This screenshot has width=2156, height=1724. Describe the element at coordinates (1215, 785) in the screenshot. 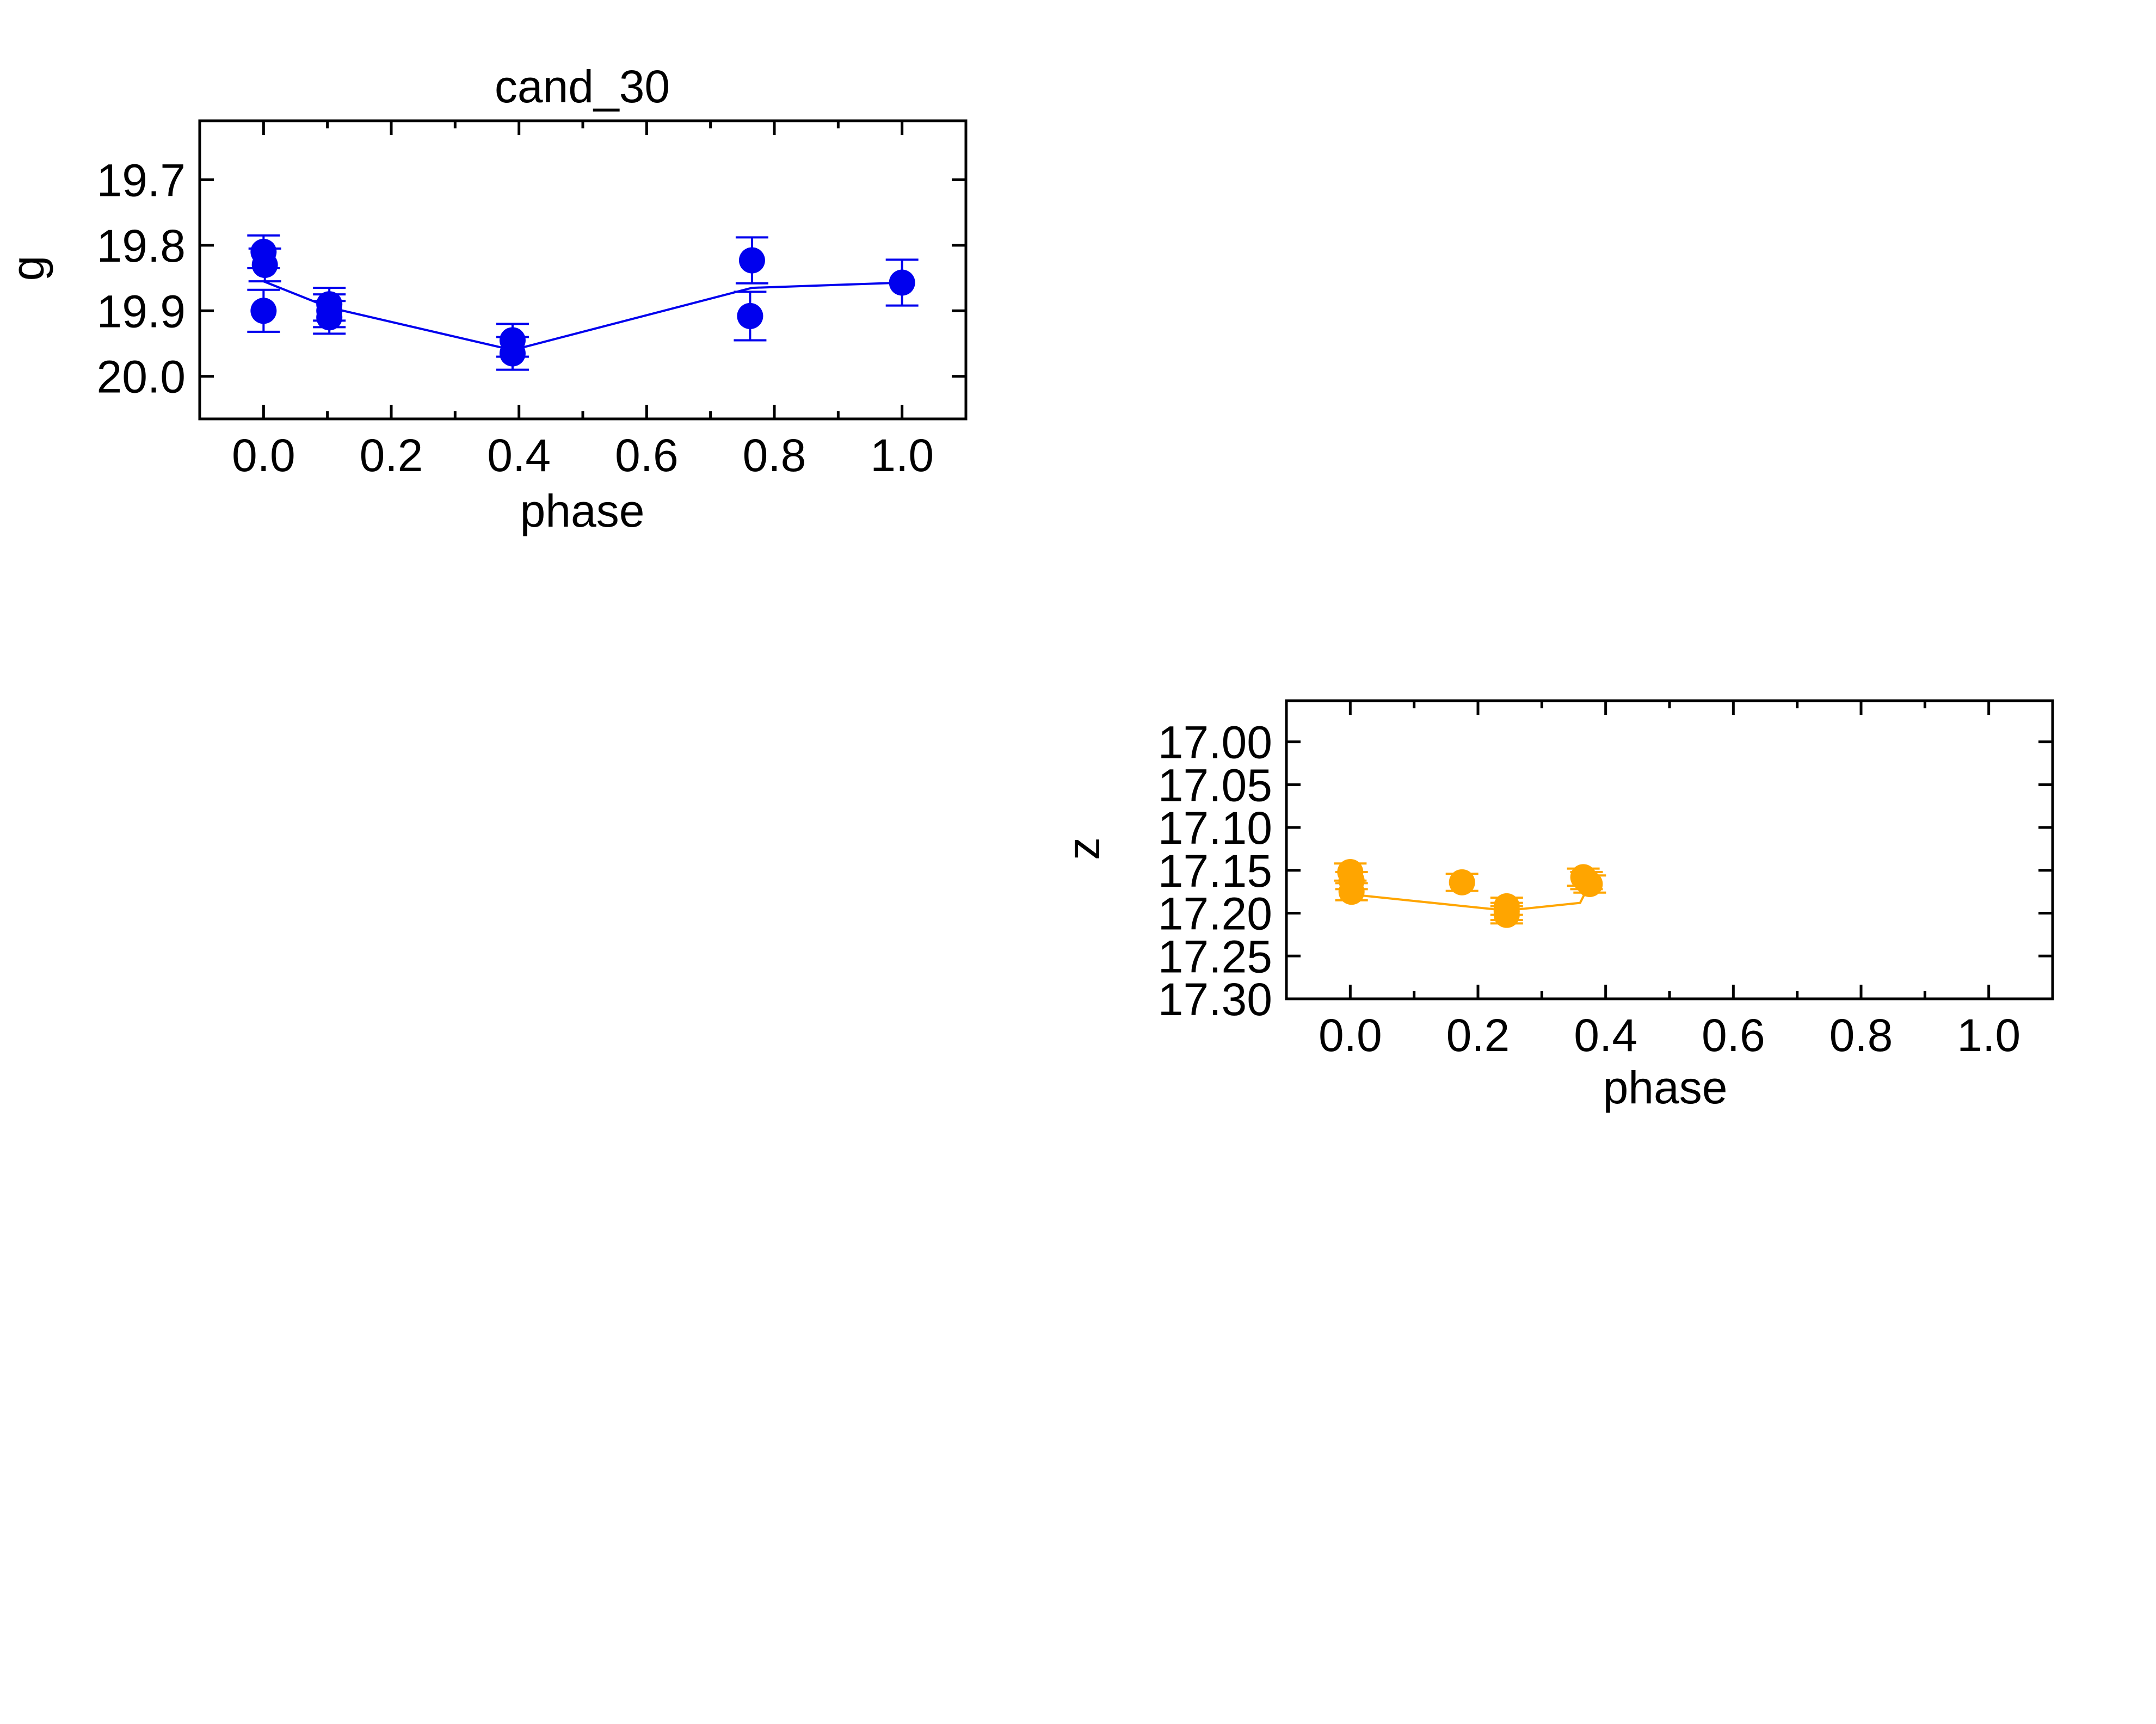

I see `y-tick-label: 17.05` at that location.